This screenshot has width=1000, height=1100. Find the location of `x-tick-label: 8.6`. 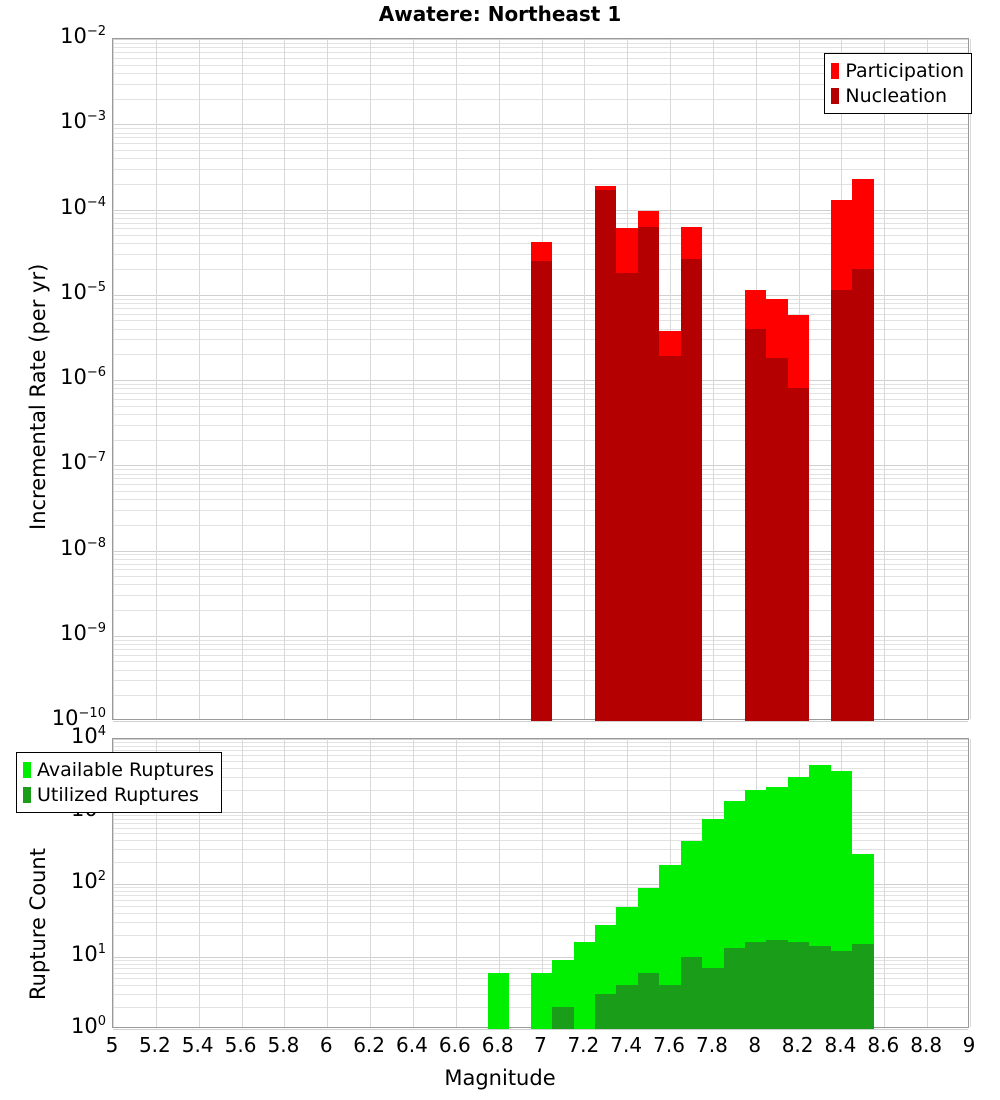

x-tick-label: 8.6 is located at coordinates (883, 1045).